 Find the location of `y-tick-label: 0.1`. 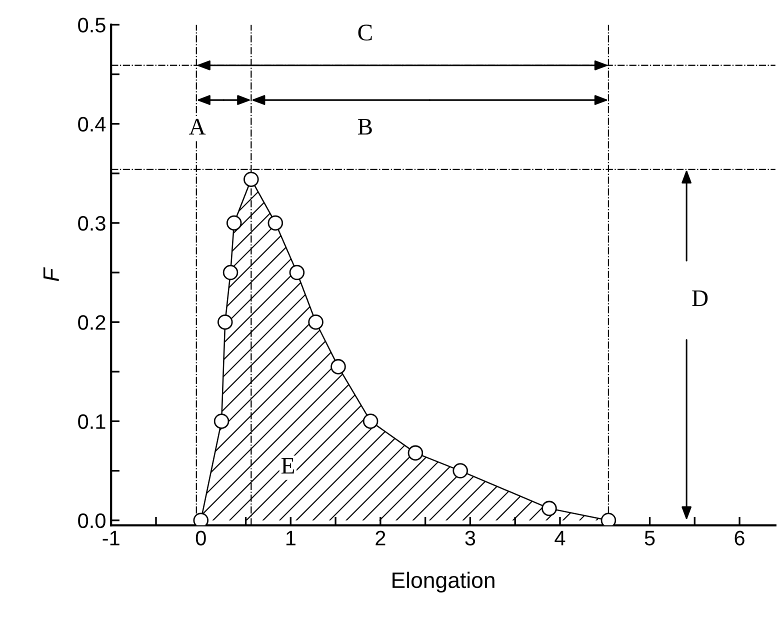

y-tick-label: 0.1 is located at coordinates (92, 421).